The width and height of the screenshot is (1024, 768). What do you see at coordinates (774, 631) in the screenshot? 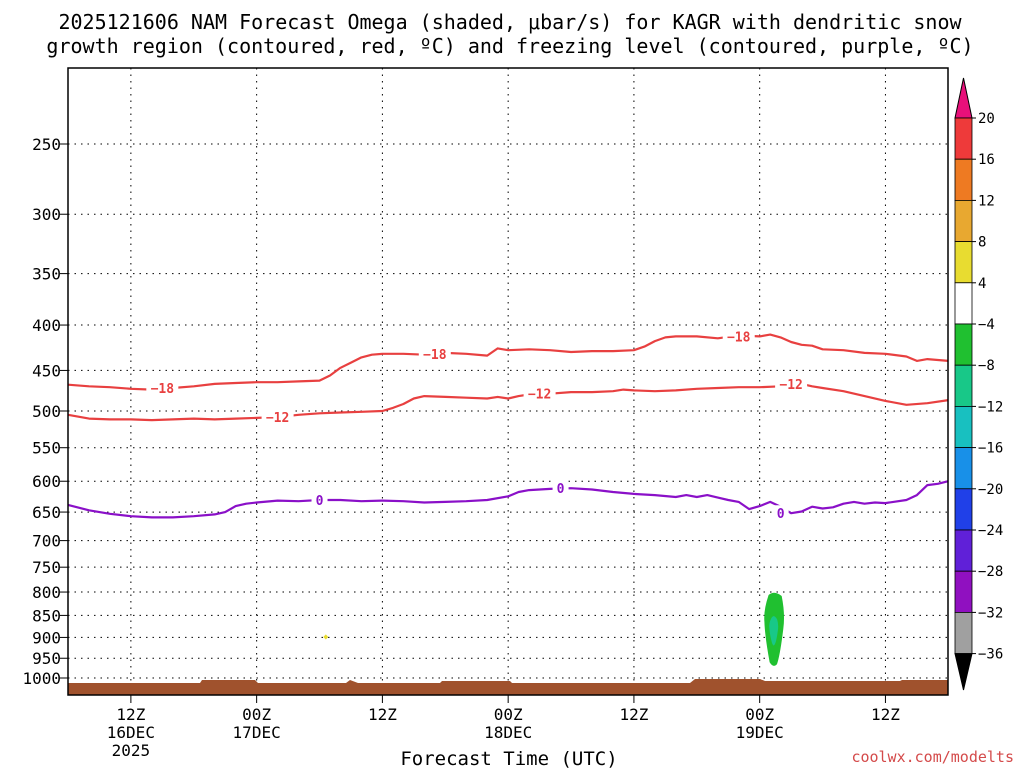
I see `omega-region` at bounding box center [774, 631].